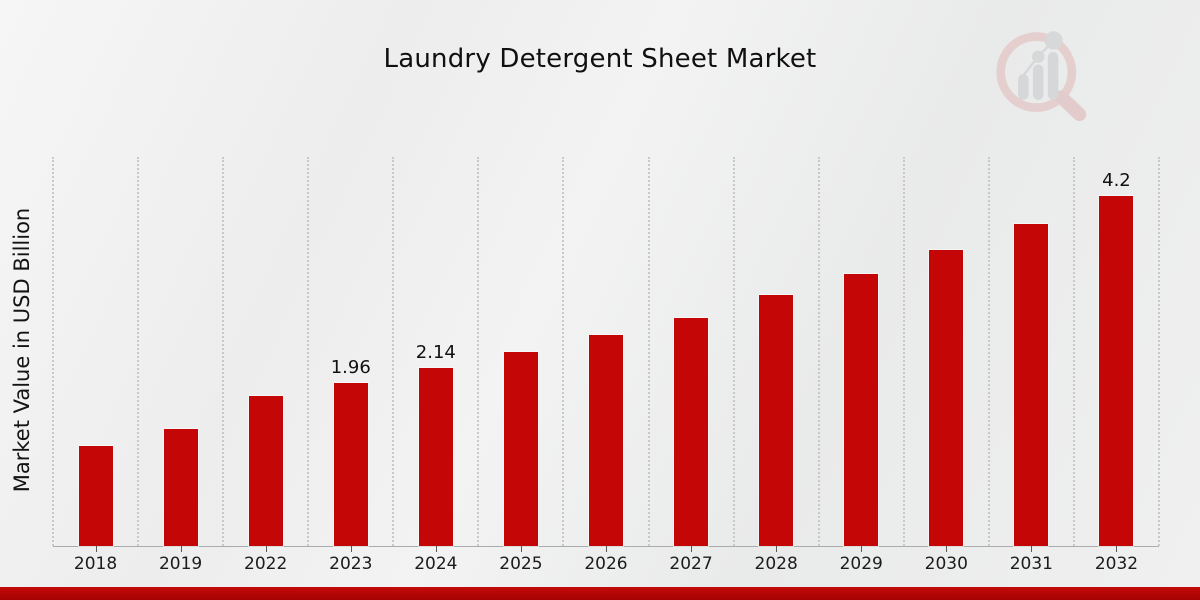  I want to click on chart-title: Laundry Detergent Sheet Market, so click(600, 59).